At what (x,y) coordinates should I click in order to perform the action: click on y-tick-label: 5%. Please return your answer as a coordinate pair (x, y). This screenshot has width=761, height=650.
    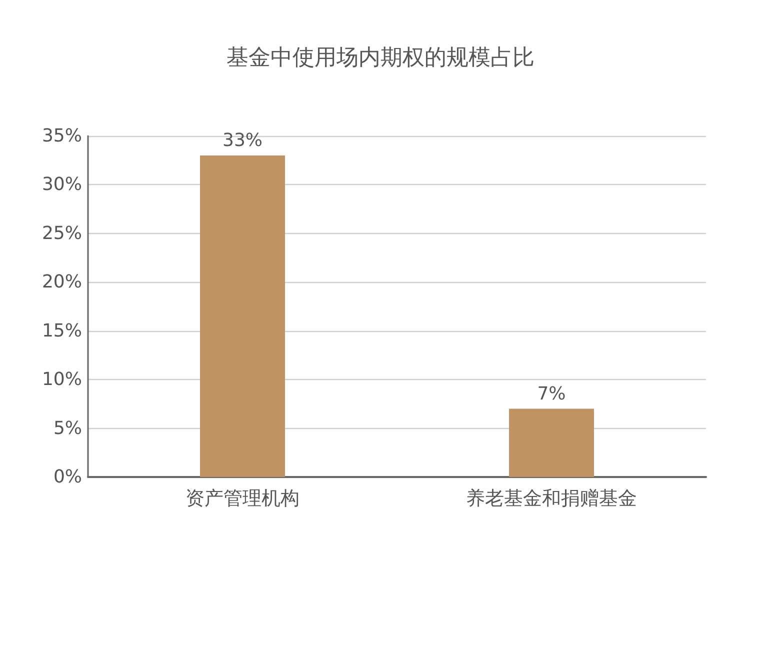
    Looking at the image, I should click on (67, 428).